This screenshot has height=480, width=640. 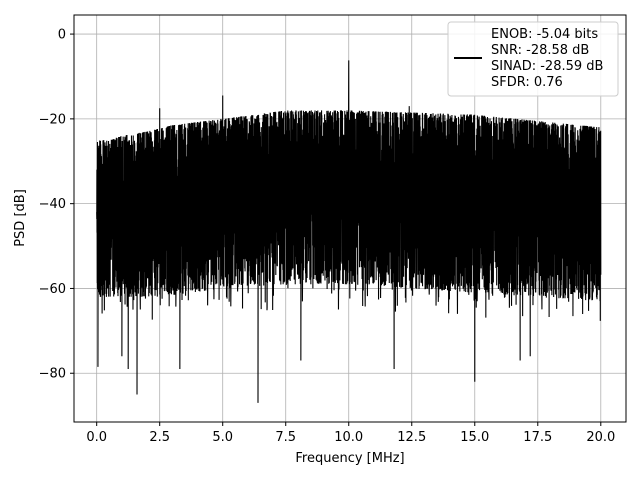 I want to click on y-axis-label: PSD [dB], so click(x=20, y=218).